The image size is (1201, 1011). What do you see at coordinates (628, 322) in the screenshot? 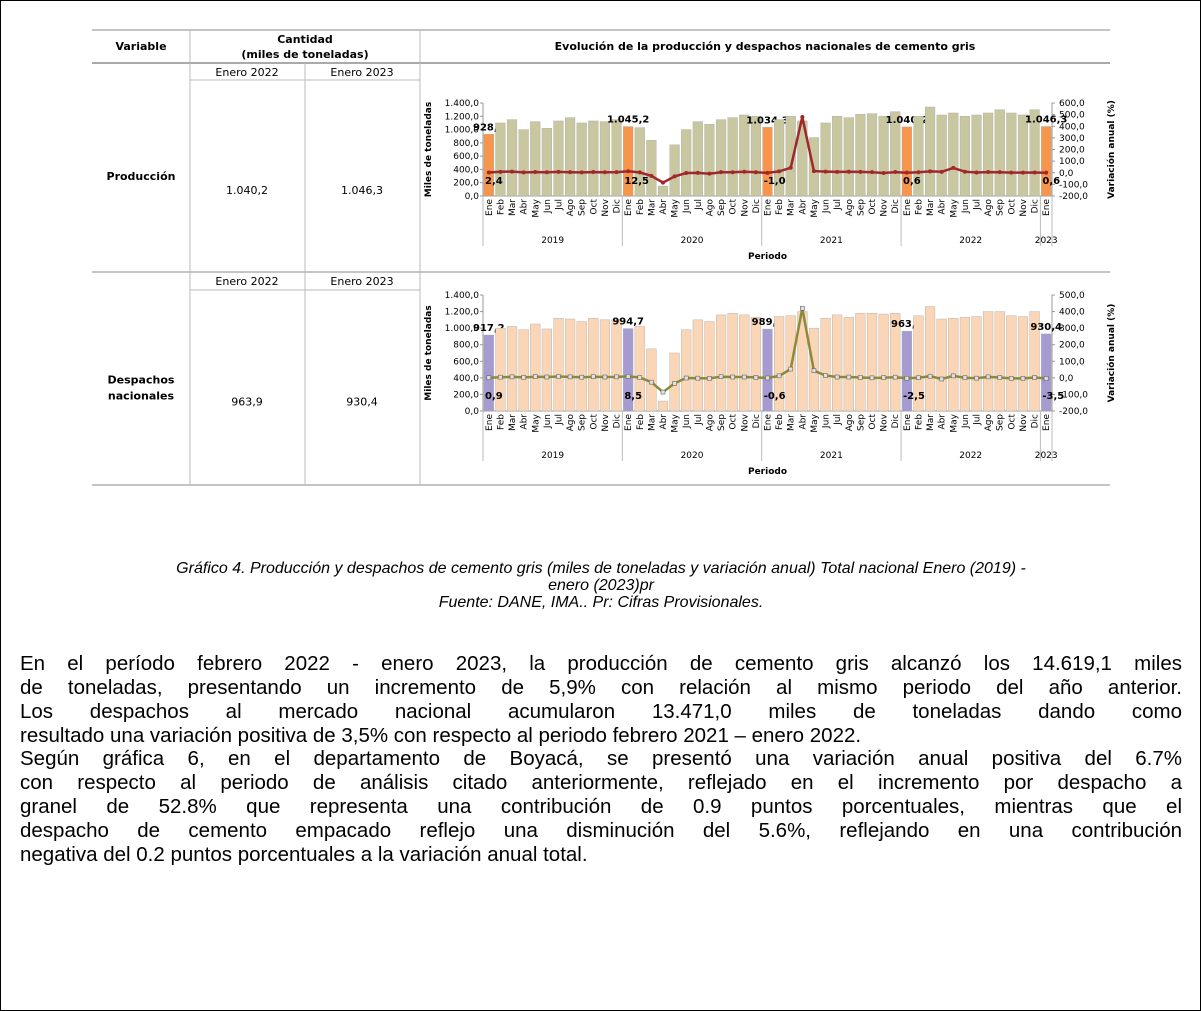
I see `bar-value-label: 994,7` at bounding box center [628, 322].